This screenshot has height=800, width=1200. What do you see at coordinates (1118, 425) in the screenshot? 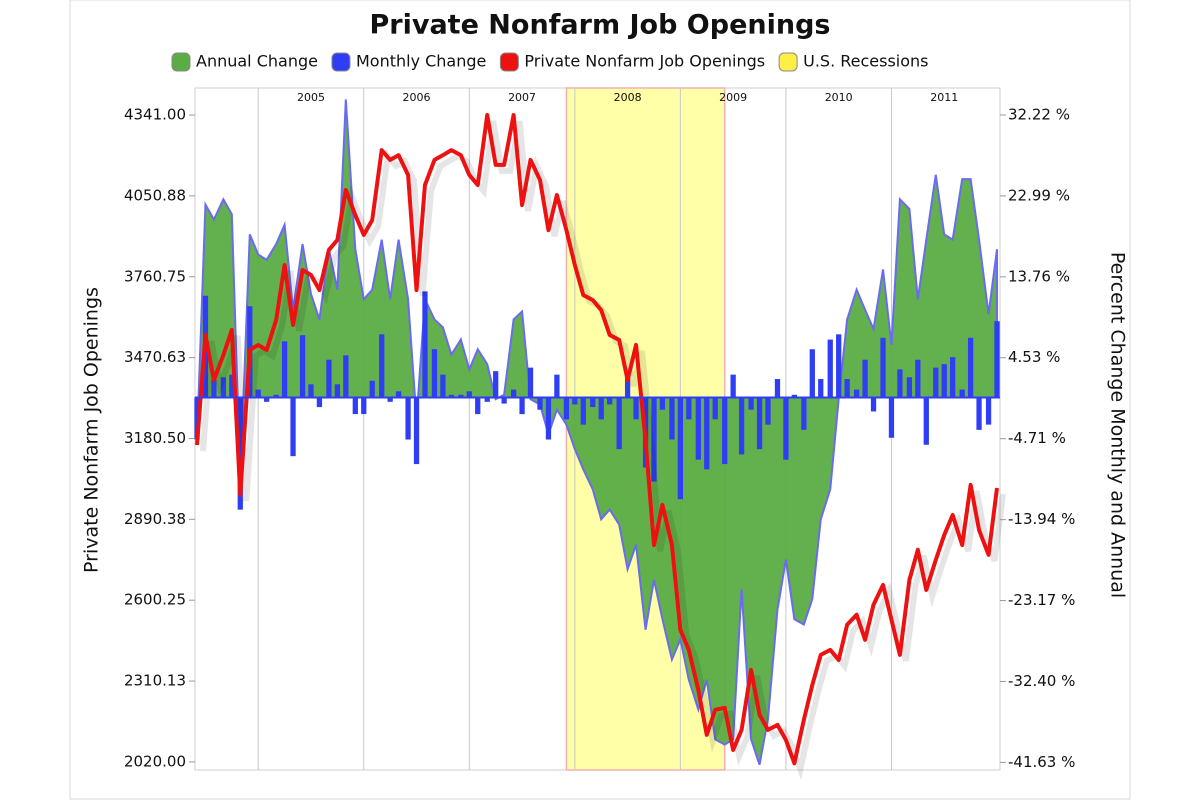
I see `y2-axis-title: Percent Change Monthly and Annual` at bounding box center [1118, 425].